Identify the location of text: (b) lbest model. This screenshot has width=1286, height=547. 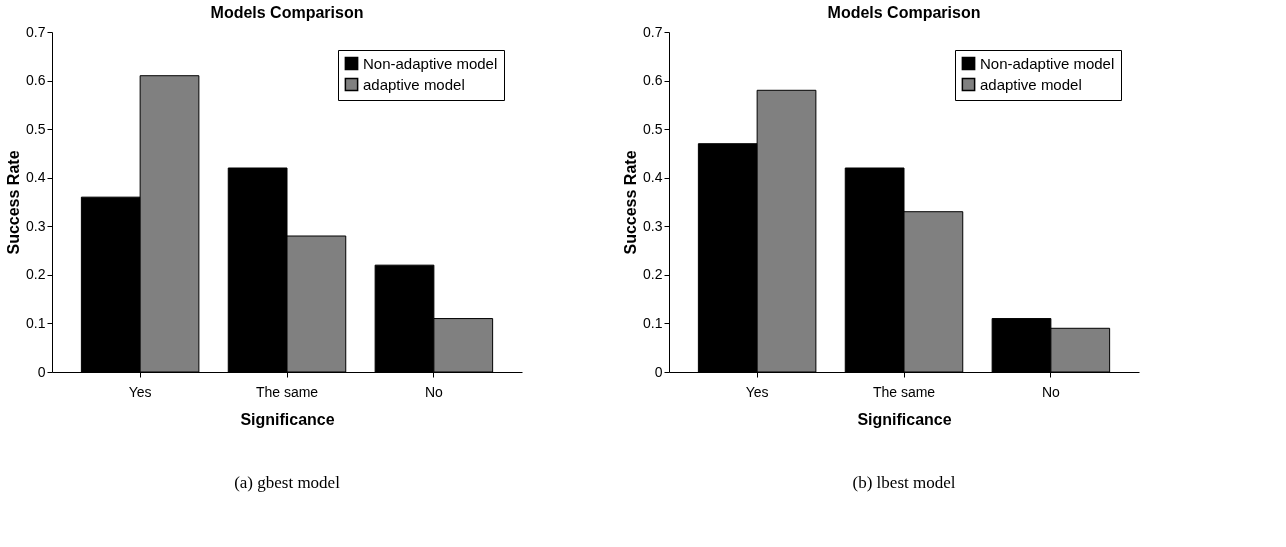
(904, 482).